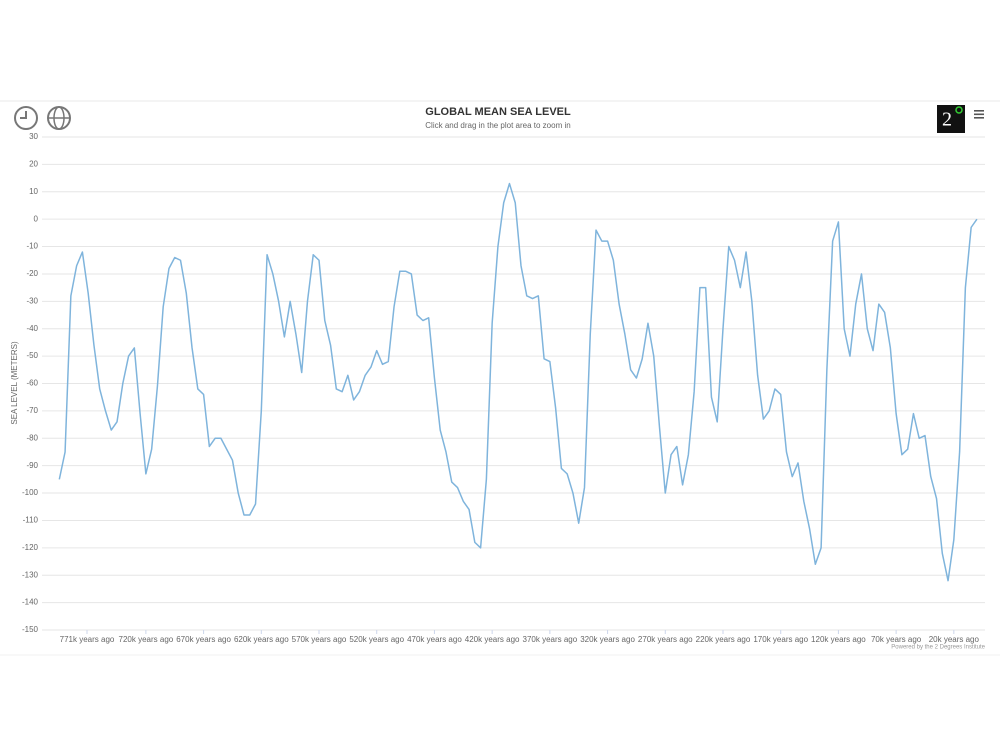 The width and height of the screenshot is (1000, 750). What do you see at coordinates (32, 410) in the screenshot?
I see `y-tick-label: -70` at bounding box center [32, 410].